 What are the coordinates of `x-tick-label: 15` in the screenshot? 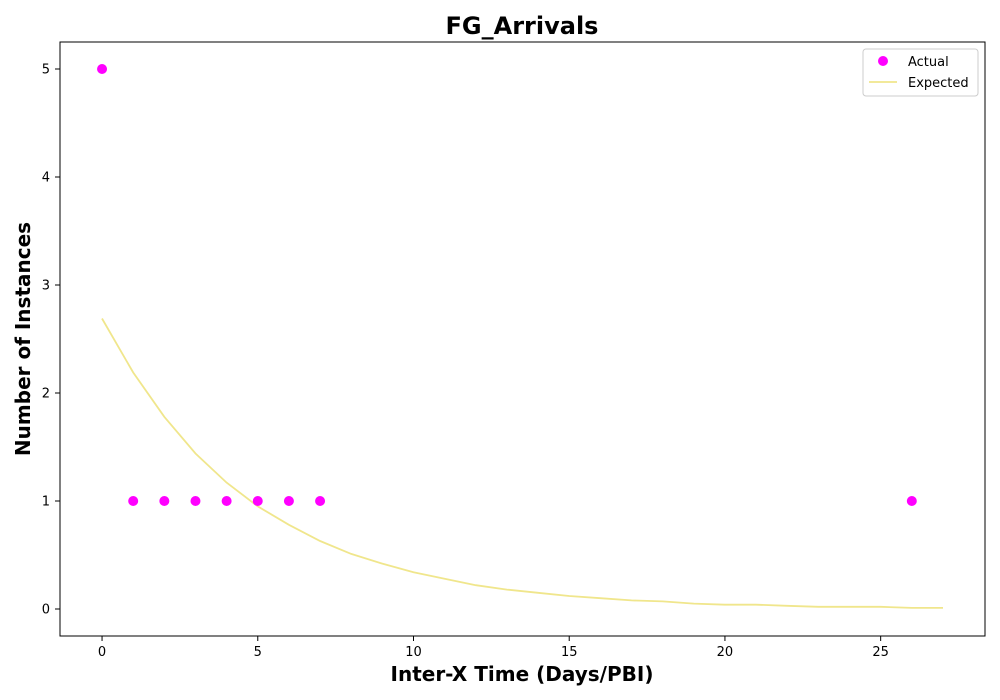 It's located at (569, 652).